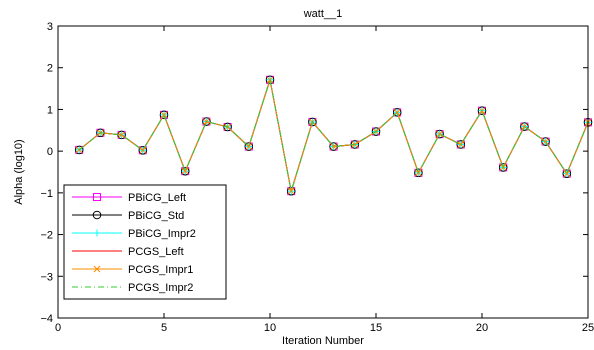  What do you see at coordinates (97, 215) in the screenshot?
I see `legend-marker-PBiCG_Std` at bounding box center [97, 215].